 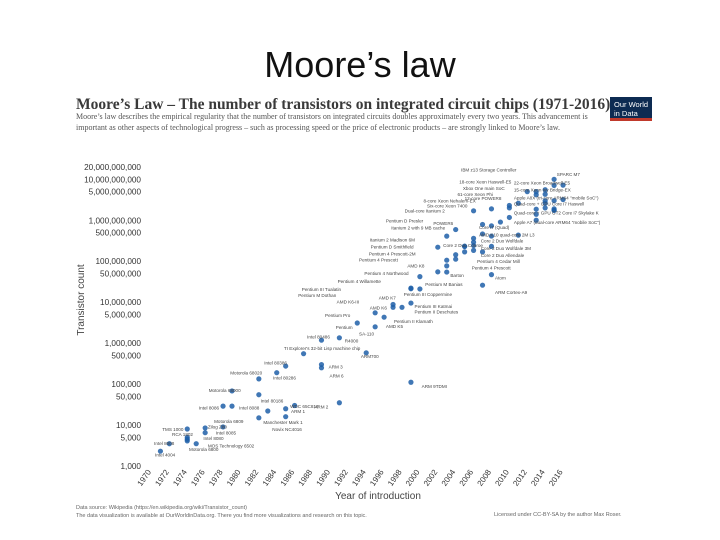 What do you see at coordinates (631, 109) in the screenshot?
I see `our-world-in-data-logo: Our World in Data` at bounding box center [631, 109].